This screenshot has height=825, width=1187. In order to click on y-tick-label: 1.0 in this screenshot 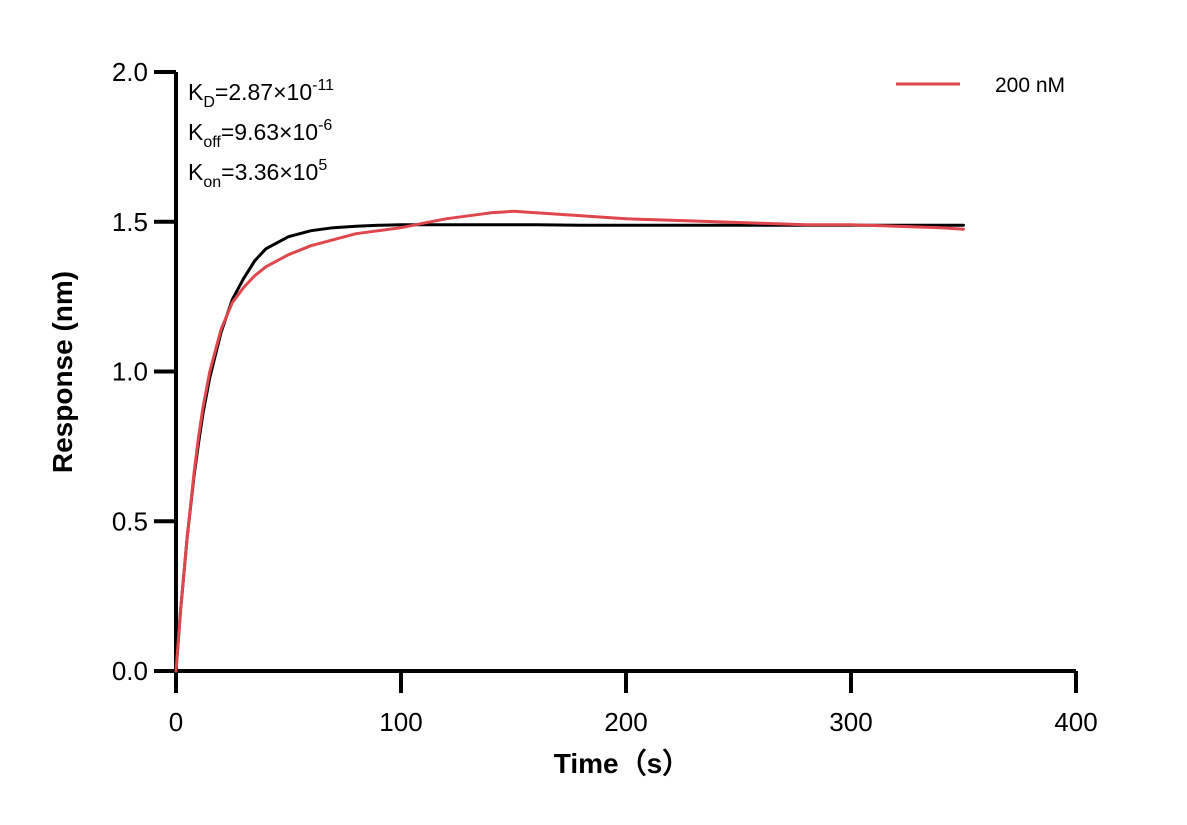, I will do `click(130, 372)`.